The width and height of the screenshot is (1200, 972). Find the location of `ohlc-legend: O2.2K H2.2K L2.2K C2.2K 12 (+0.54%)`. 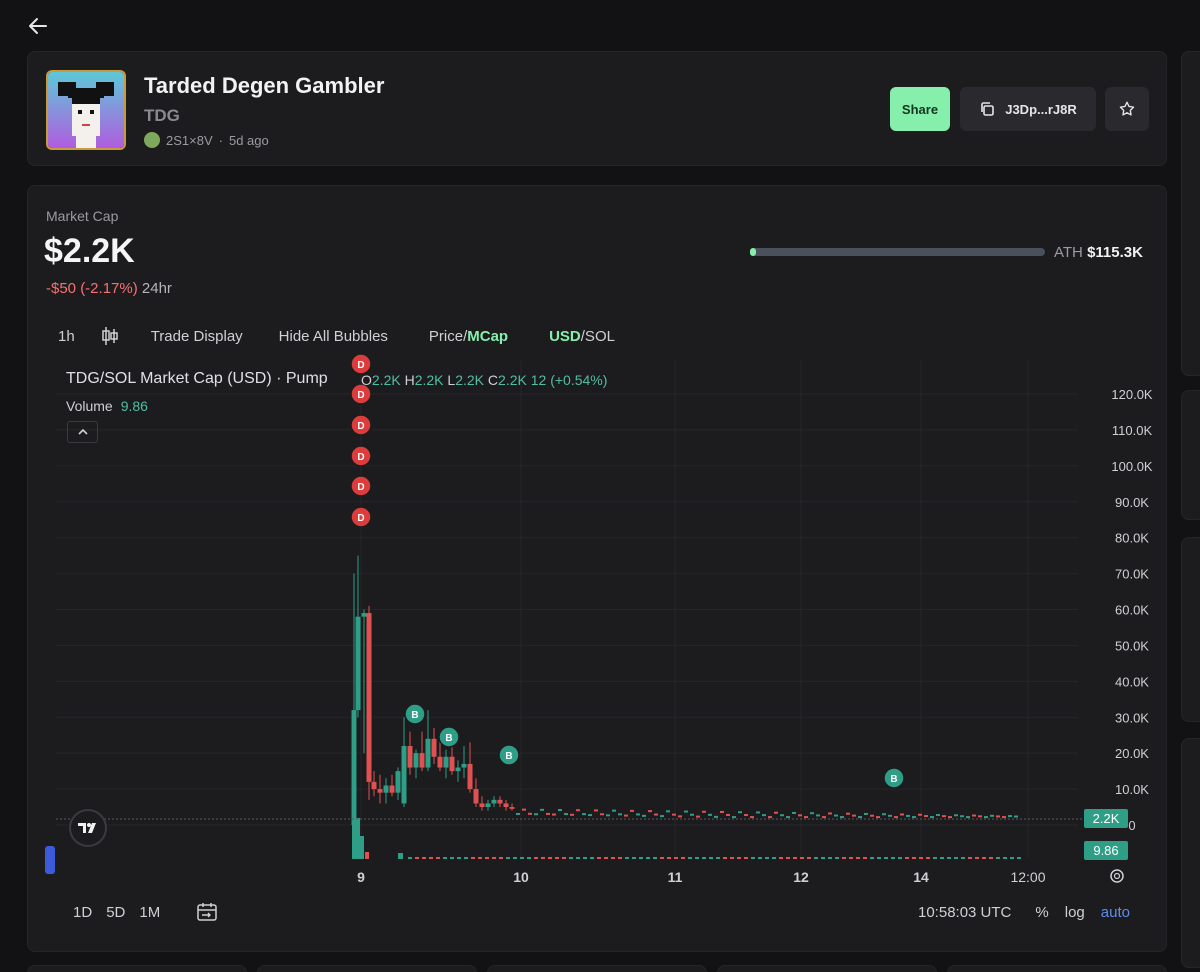

ohlc-legend: O2.2K H2.2K L2.2K C2.2K 12 (+0.54%) is located at coordinates (484, 380).